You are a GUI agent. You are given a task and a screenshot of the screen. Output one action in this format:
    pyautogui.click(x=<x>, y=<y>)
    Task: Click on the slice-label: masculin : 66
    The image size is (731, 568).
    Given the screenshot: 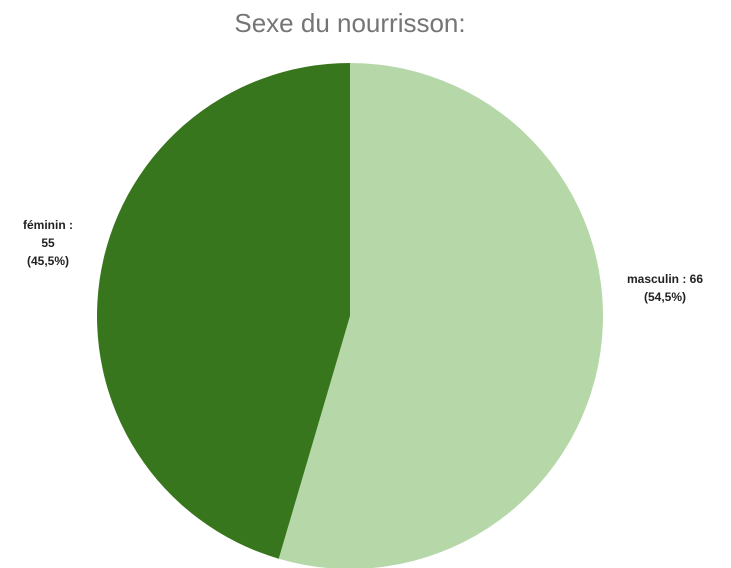 What is the action you would take?
    pyautogui.click(x=665, y=279)
    